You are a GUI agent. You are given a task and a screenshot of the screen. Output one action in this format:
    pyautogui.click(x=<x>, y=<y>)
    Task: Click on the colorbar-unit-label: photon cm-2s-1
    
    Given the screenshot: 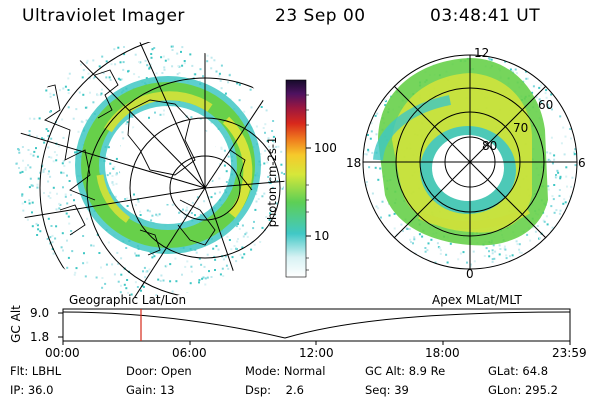 What is the action you would take?
    pyautogui.click(x=272, y=182)
    